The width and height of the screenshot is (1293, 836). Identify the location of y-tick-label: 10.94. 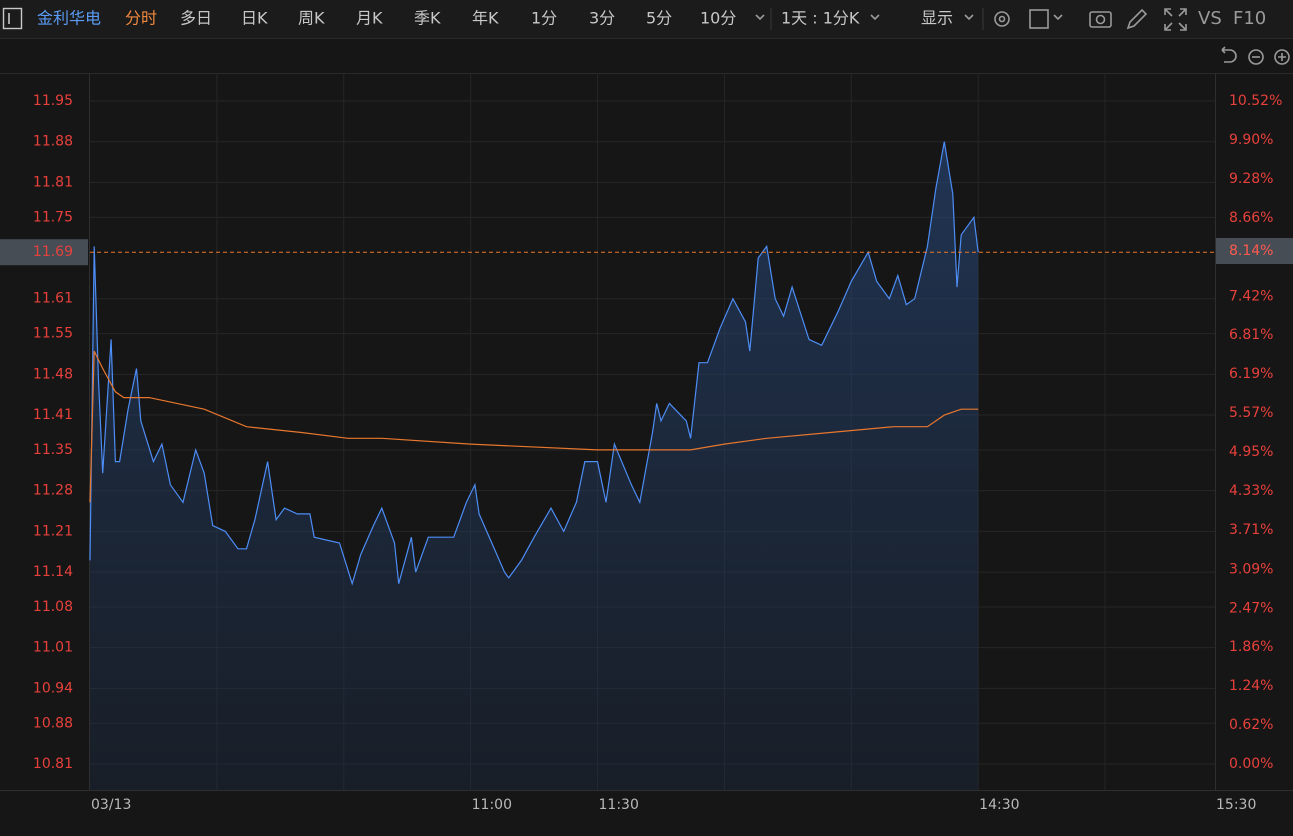
(53, 688).